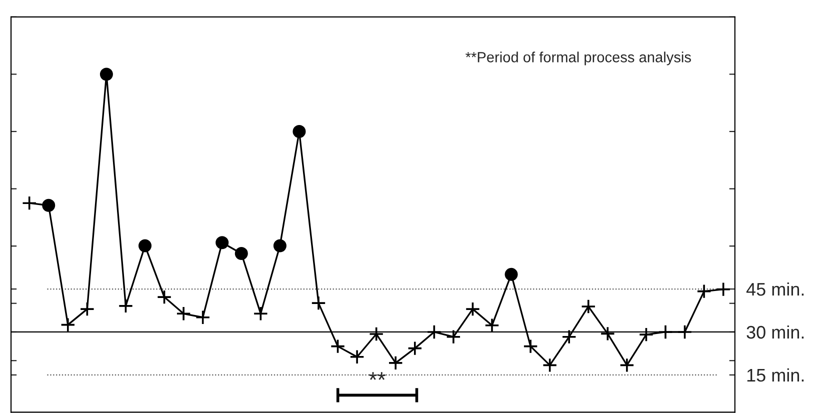  I want to click on annotation: **Period of formal process analysis, so click(578, 59).